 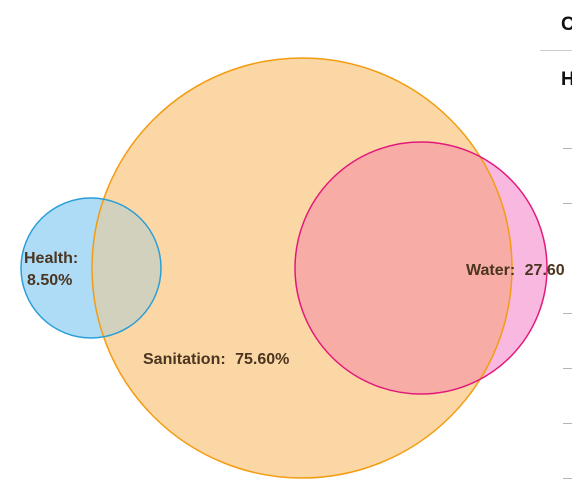 I want to click on water-label-name: Water:, so click(x=490, y=270).